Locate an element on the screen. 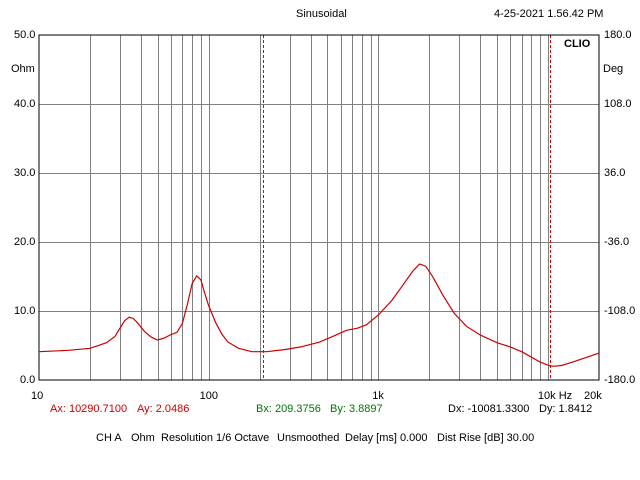  y-tick-label: 0.0 is located at coordinates (28, 380).